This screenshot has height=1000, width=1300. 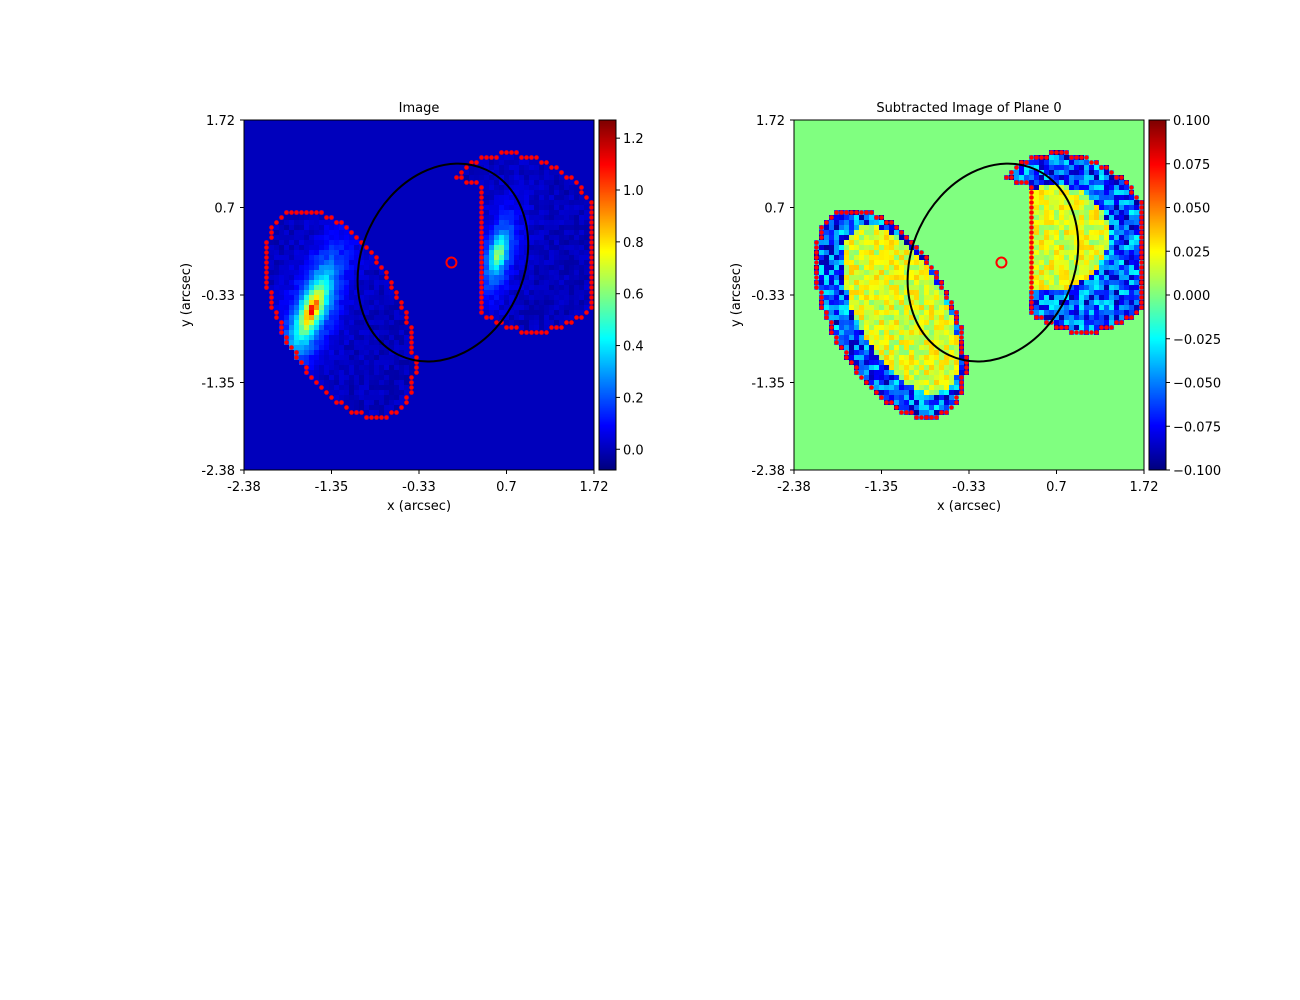 What do you see at coordinates (969, 295) in the screenshot?
I see `panel-2-heatmap` at bounding box center [969, 295].